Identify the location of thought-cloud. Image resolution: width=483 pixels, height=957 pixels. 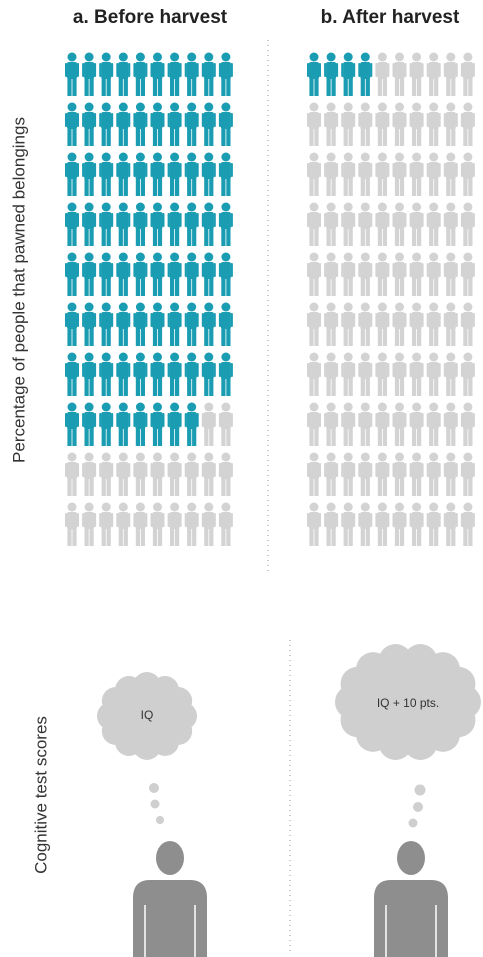
(408, 702).